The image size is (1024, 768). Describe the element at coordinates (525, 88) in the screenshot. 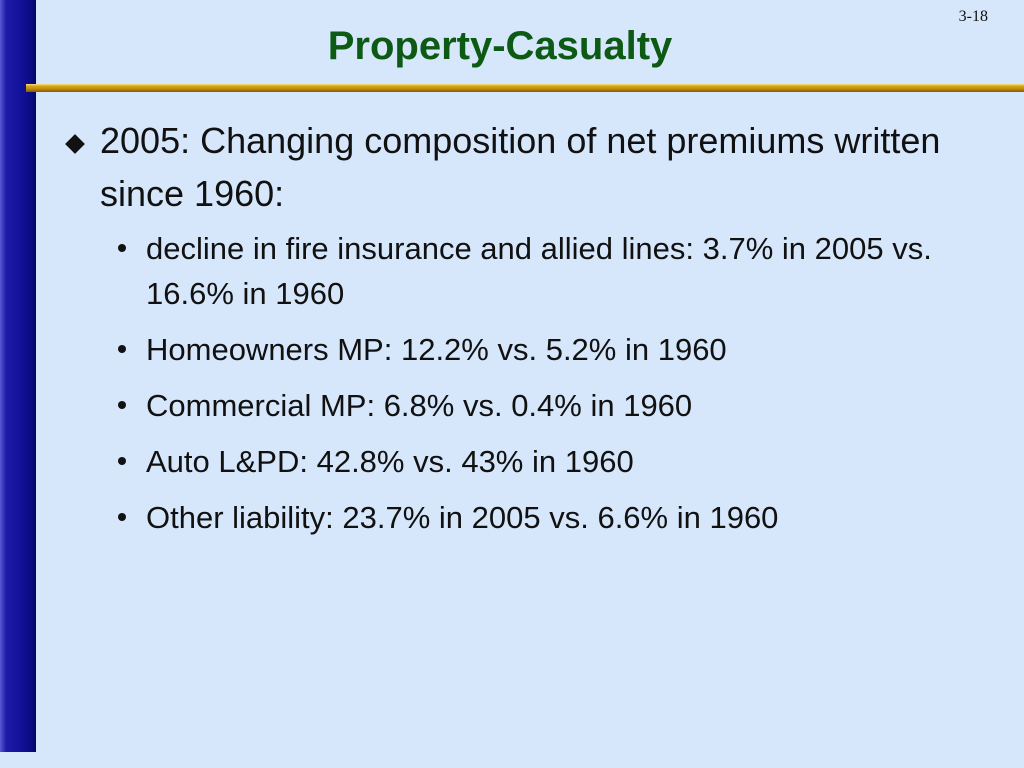

I see `title-divider` at that location.